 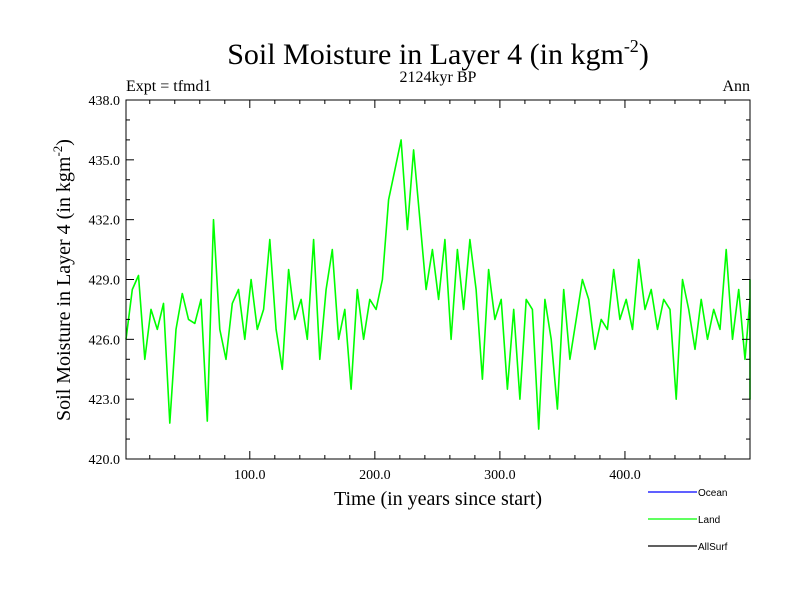 What do you see at coordinates (644, 54) in the screenshot?
I see `chart-title-end: )` at bounding box center [644, 54].